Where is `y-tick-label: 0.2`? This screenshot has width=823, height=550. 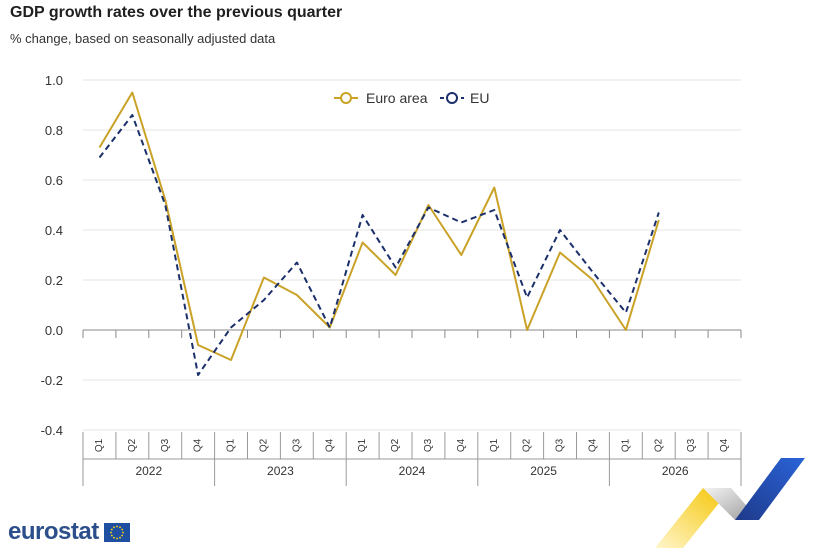 y-tick-label: 0.2 is located at coordinates (54, 280).